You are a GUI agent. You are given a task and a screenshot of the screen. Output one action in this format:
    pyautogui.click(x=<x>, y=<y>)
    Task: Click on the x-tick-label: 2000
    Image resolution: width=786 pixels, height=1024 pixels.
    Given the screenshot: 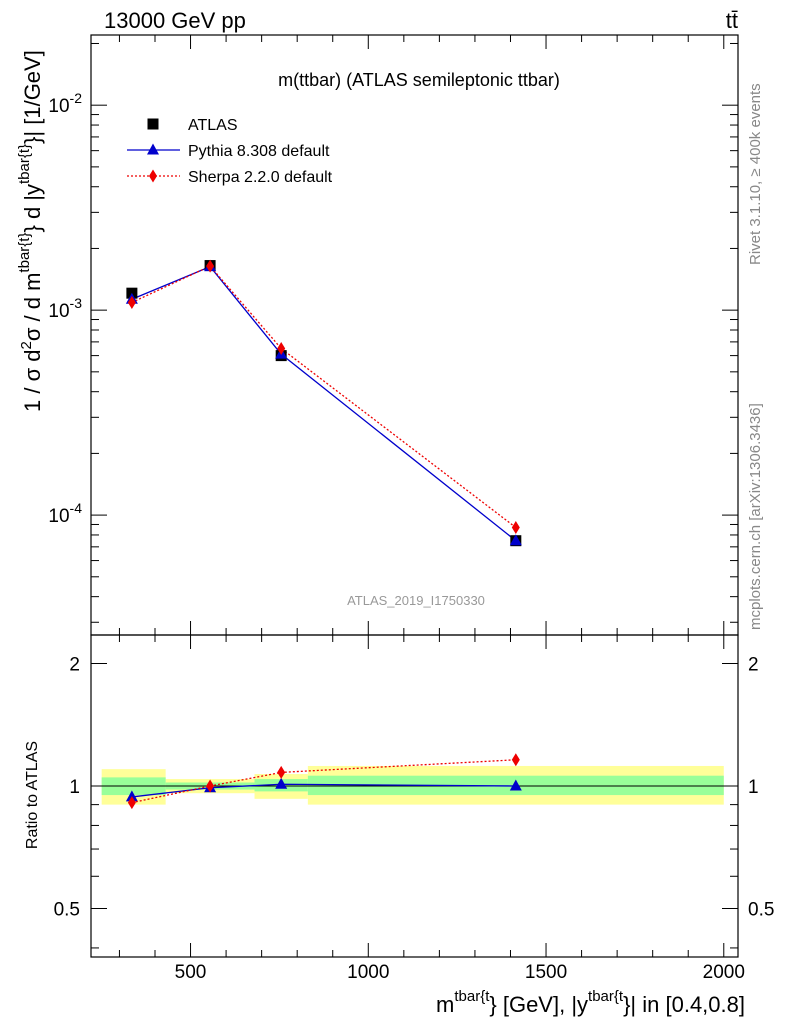 What is the action you would take?
    pyautogui.click(x=724, y=972)
    